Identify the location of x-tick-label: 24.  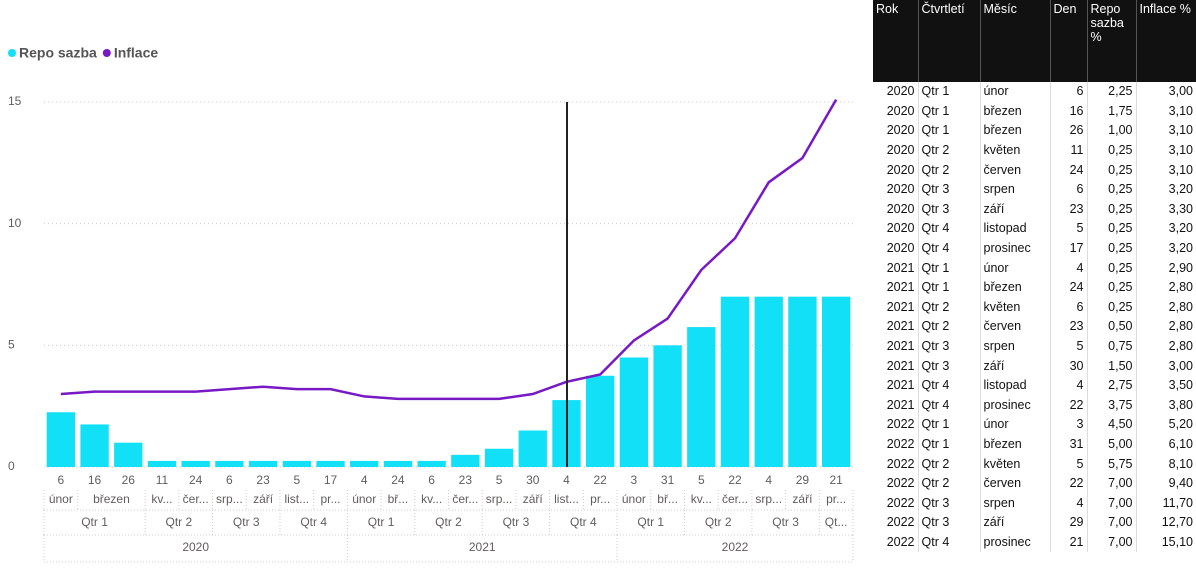
(196, 480).